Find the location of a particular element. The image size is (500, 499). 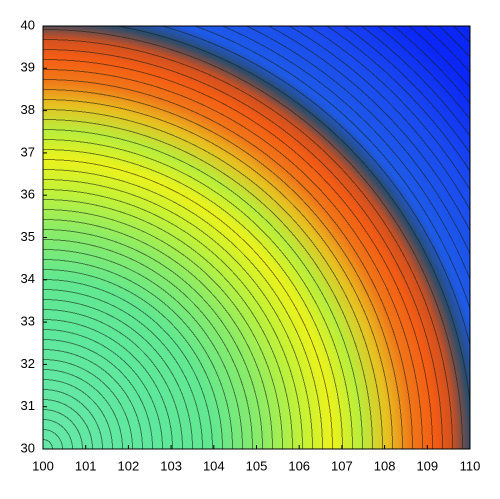

y-tick-label: 36 is located at coordinates (28, 194).